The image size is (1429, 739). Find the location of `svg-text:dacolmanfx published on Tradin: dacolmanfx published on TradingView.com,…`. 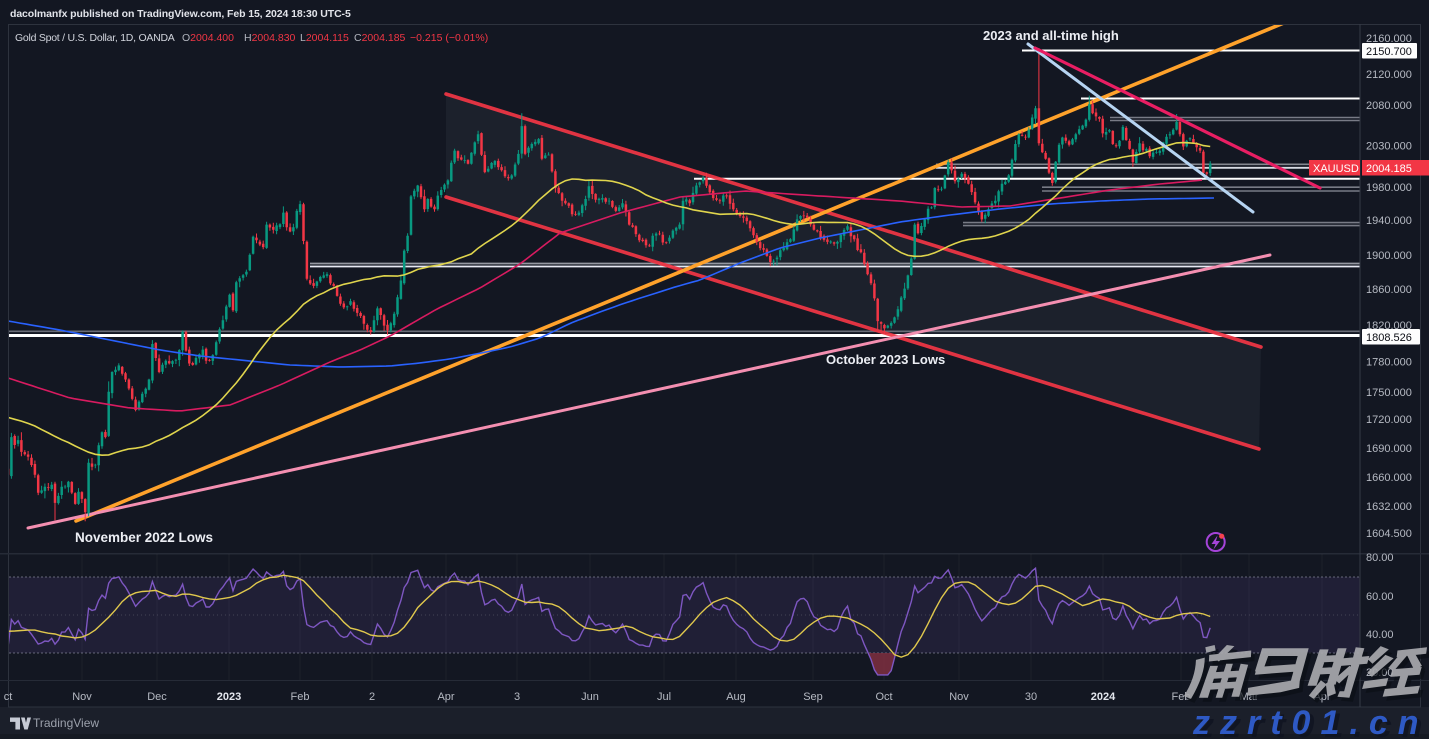

svg-text:dacolmanfx published on Tradin: dacolmanfx published on TradingView.com,… is located at coordinates (180, 14).